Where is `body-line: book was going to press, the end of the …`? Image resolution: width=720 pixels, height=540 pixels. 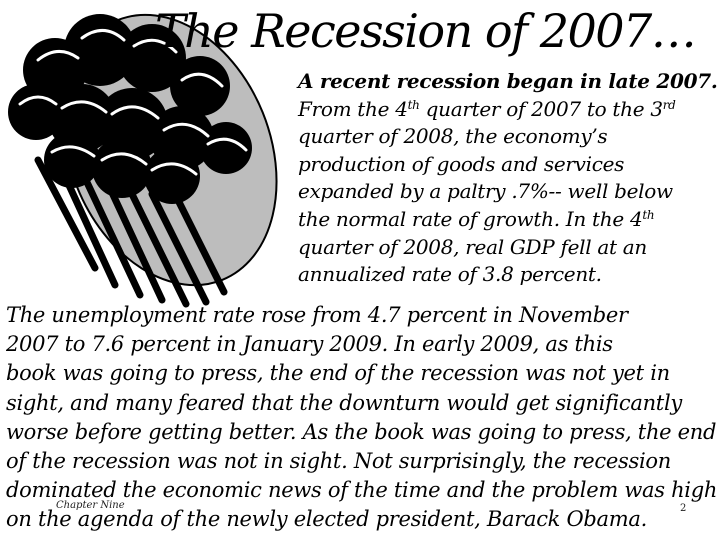 body-line: book was going to press, the end of the … is located at coordinates (338, 373).